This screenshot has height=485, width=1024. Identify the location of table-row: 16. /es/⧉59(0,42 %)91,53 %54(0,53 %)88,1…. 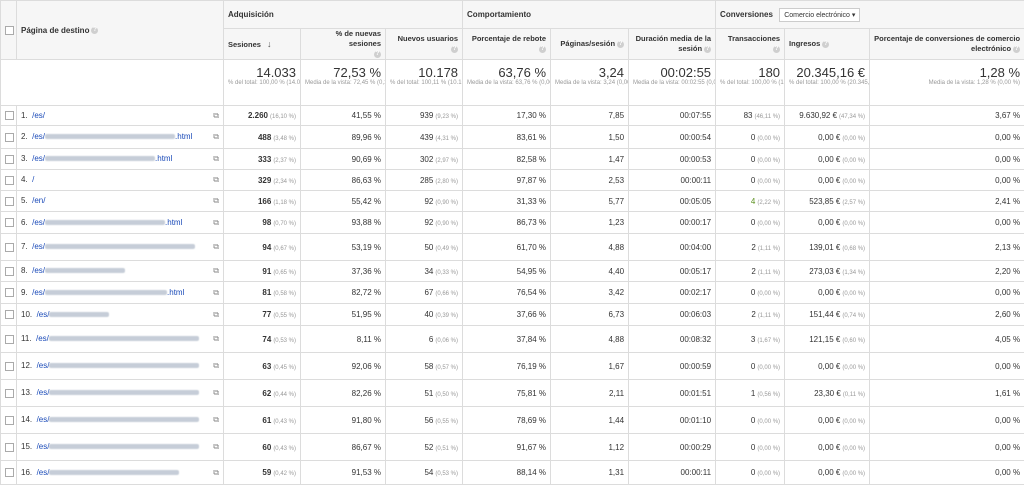
(512, 473).